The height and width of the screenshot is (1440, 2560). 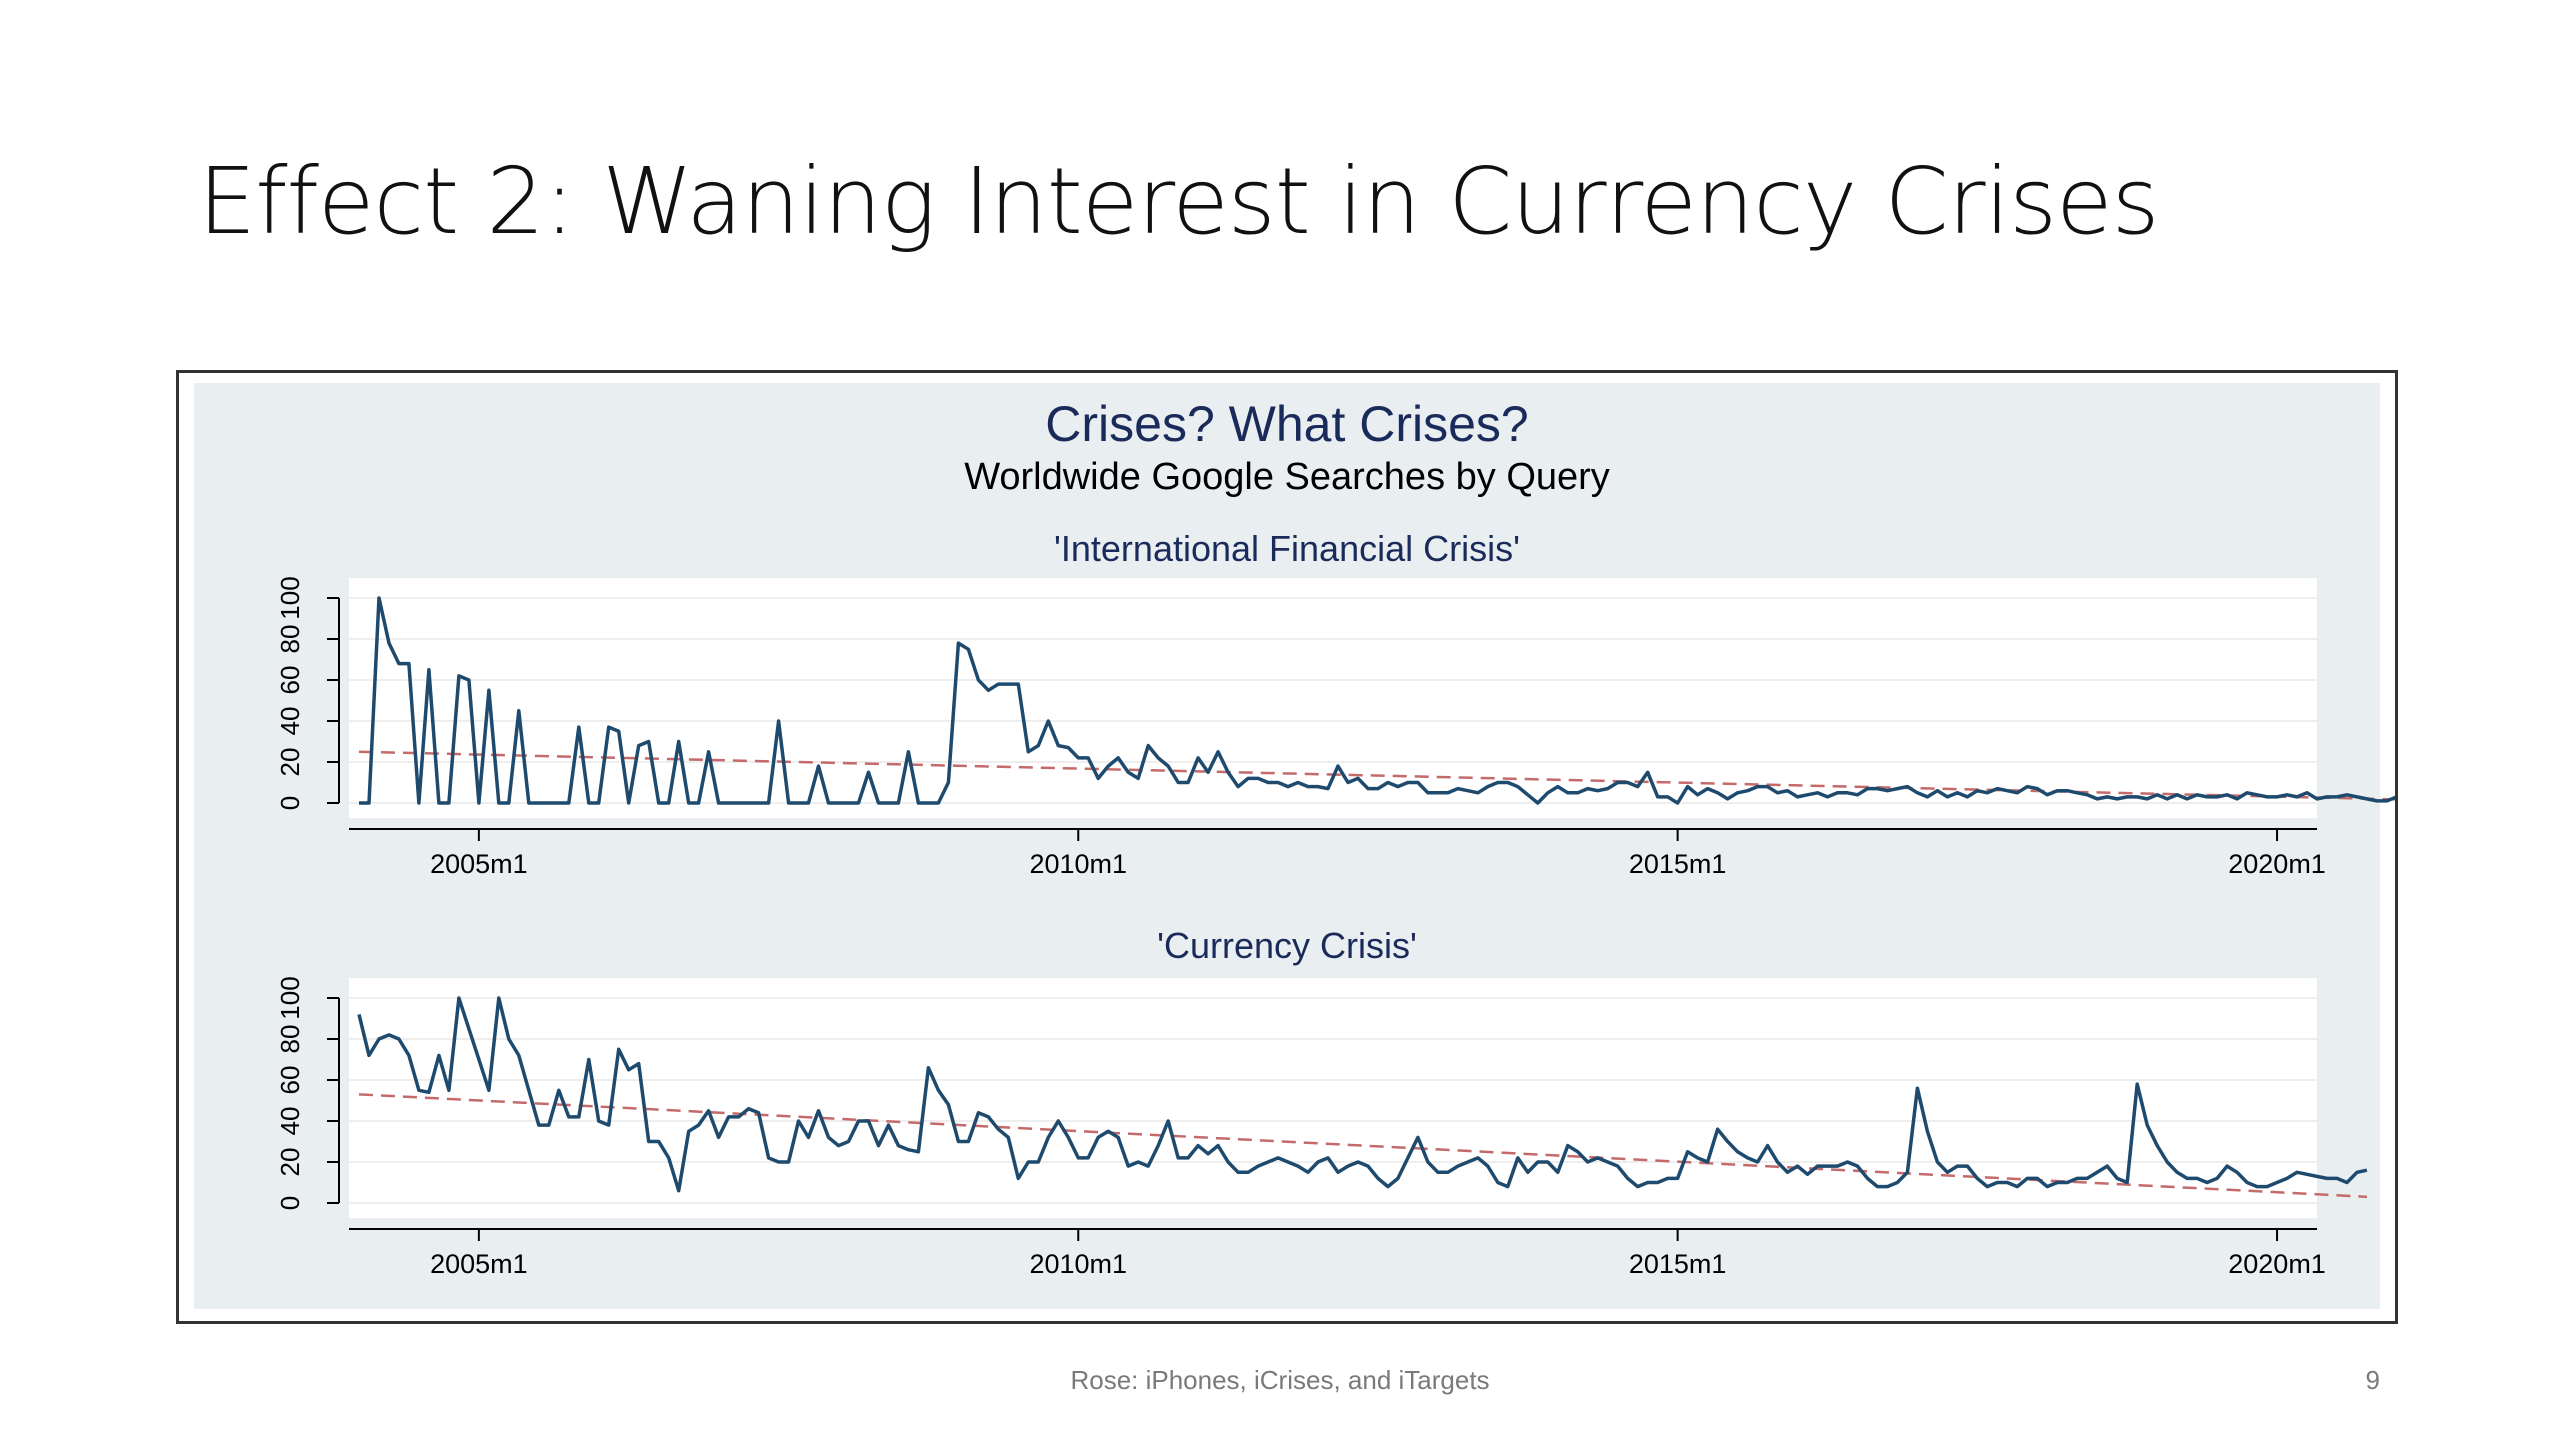 I want to click on chart-title: Crises? What Crises?, so click(x=1286, y=424).